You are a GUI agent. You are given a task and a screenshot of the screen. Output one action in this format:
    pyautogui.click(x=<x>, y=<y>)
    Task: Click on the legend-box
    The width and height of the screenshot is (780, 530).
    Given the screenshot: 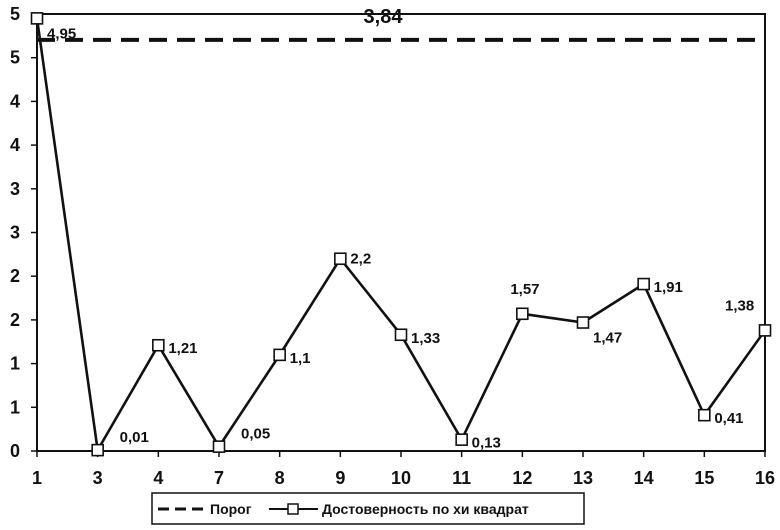 What is the action you would take?
    pyautogui.click(x=368, y=508)
    